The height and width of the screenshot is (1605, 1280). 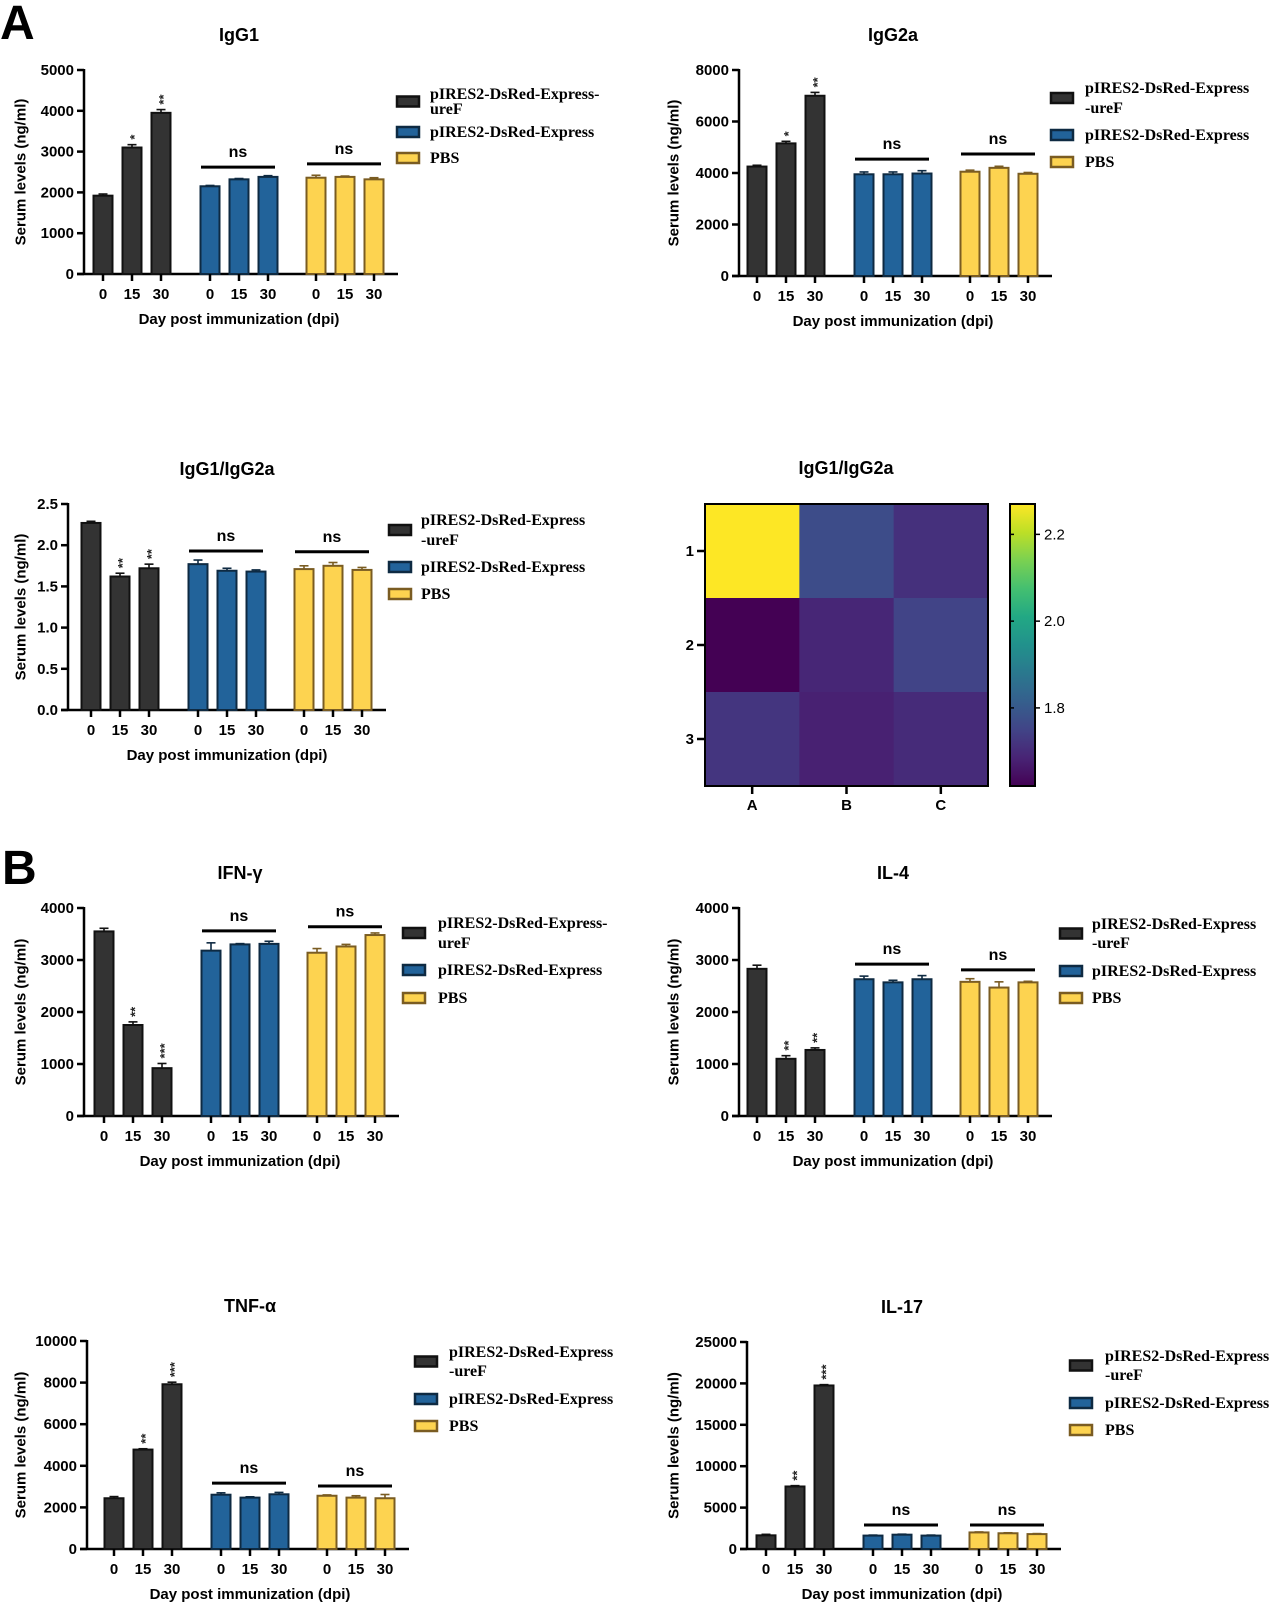 What do you see at coordinates (846, 805) in the screenshot?
I see `col-label: B` at bounding box center [846, 805].